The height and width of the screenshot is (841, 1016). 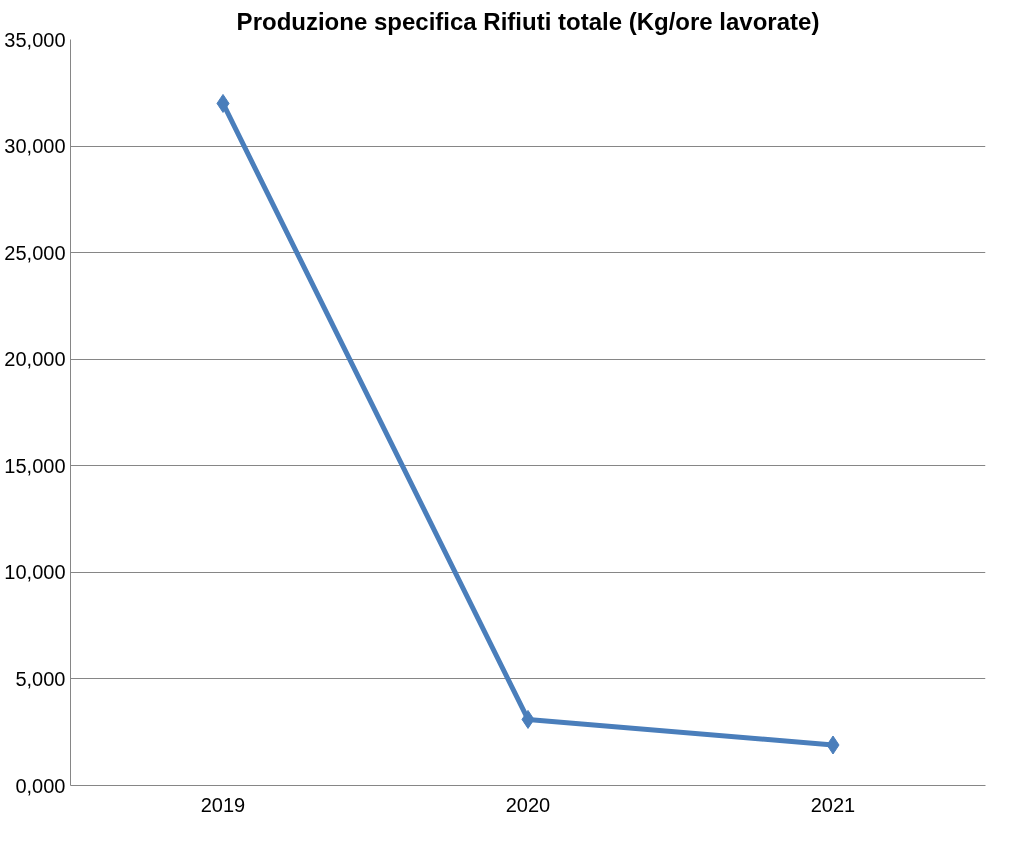 What do you see at coordinates (528, 804) in the screenshot?
I see `x-tick-label: 2020` at bounding box center [528, 804].